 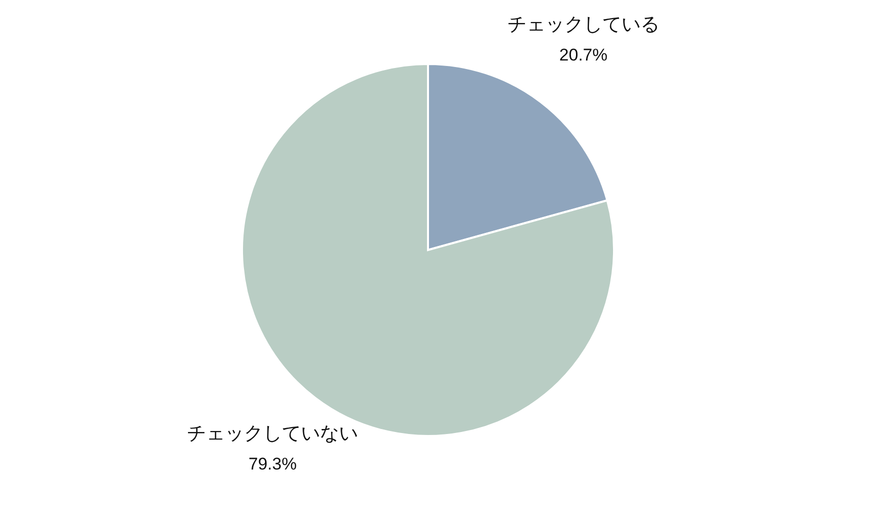 I want to click on slice-label: チェックしている, so click(x=583, y=25).